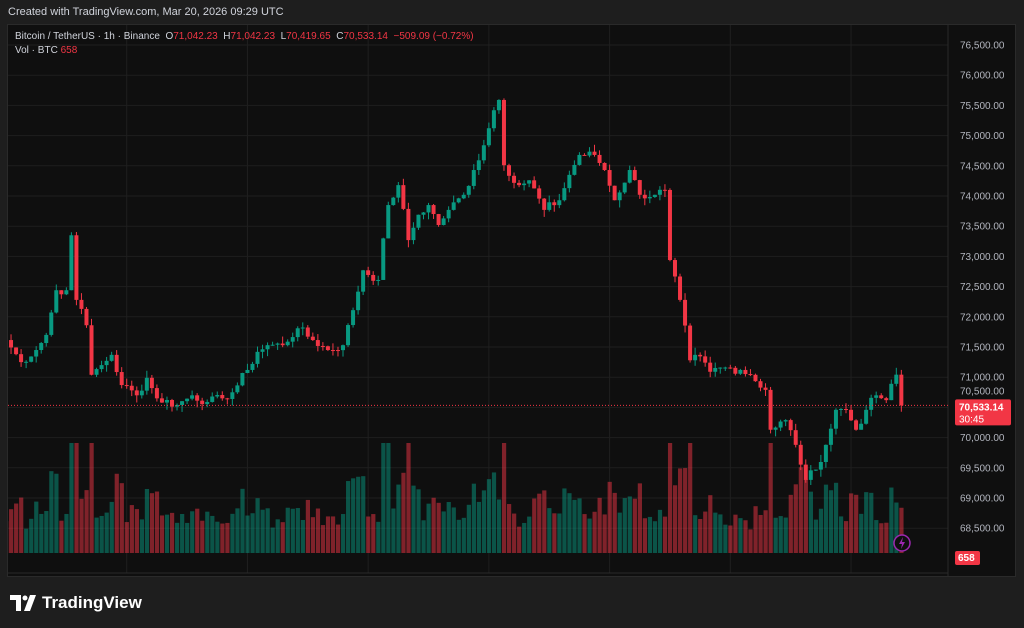 Image resolution: width=1024 pixels, height=628 pixels. Describe the element at coordinates (982, 136) in the screenshot. I see `y-tick-label: 75,000.00` at that location.